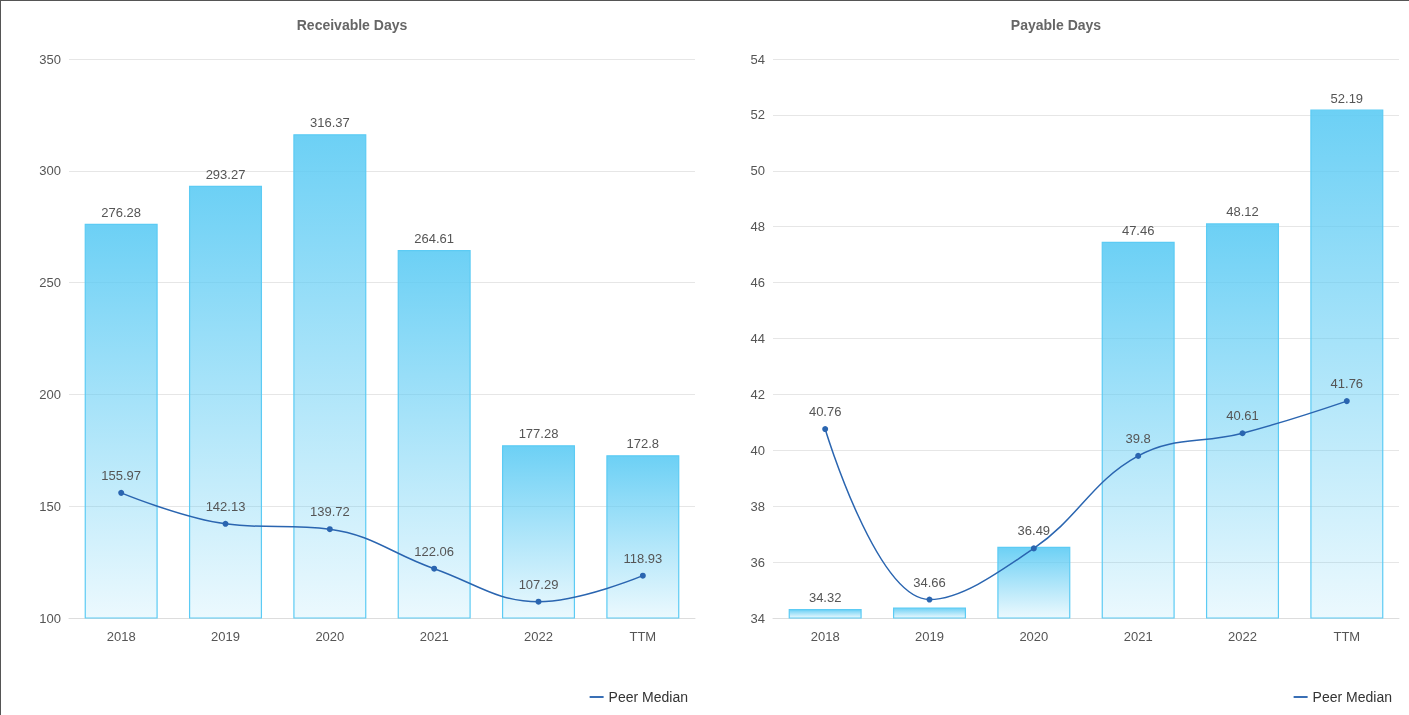  I want to click on chart-title: Receivable Days, so click(352, 25).